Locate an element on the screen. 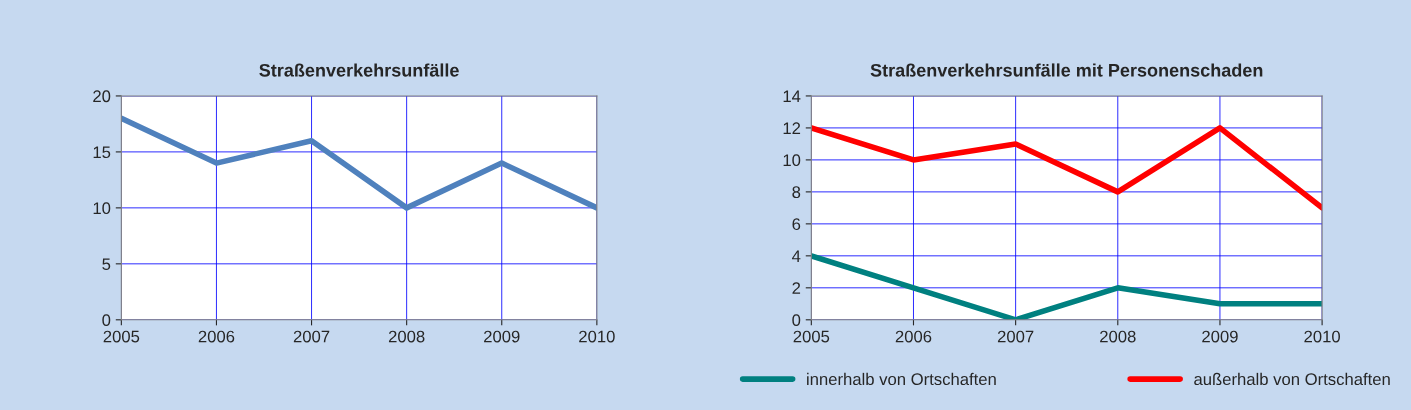 Image resolution: width=1411 pixels, height=410 pixels. legend-label: innerhalb von Ortschaften is located at coordinates (901, 379).